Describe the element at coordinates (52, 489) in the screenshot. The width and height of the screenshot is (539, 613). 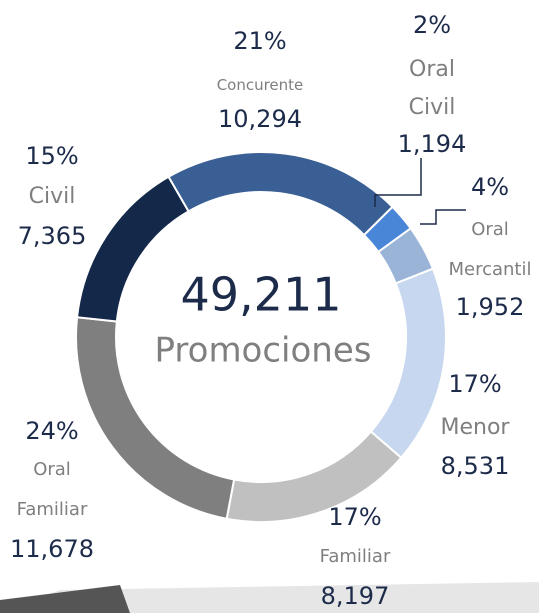
I see `category-label: Oral Familiar` at that location.